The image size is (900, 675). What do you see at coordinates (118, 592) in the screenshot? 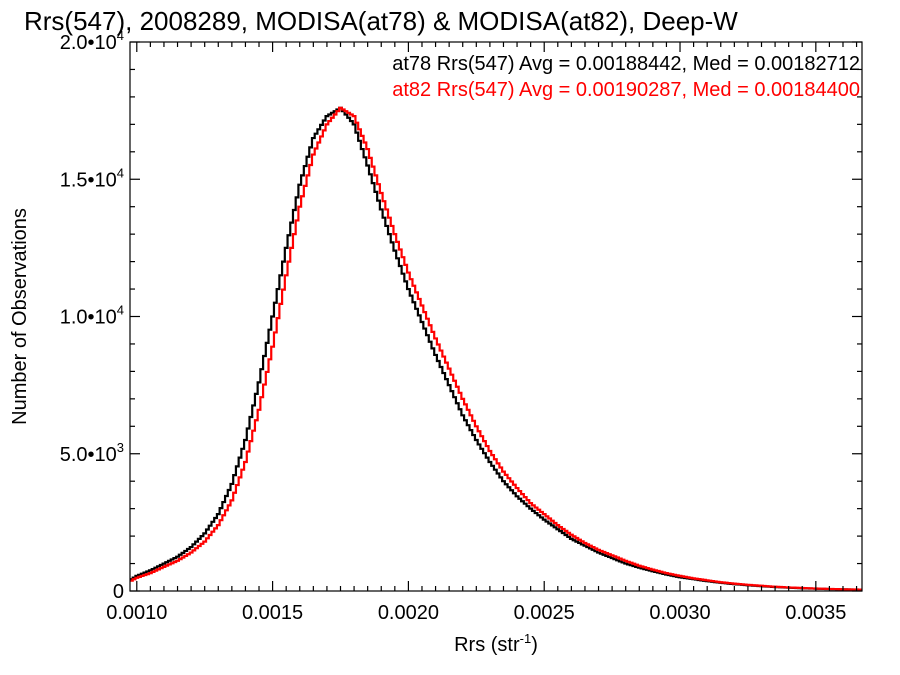
I see `y-tick-label: 0` at bounding box center [118, 592].